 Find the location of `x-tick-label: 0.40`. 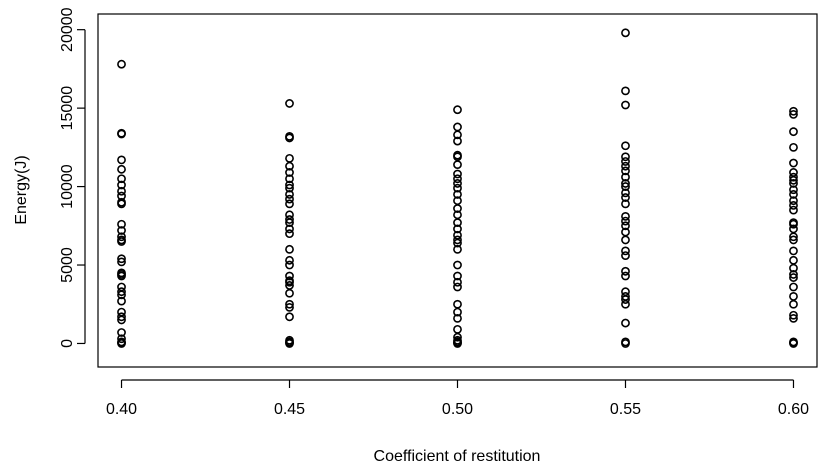

x-tick-label: 0.40 is located at coordinates (121, 409).